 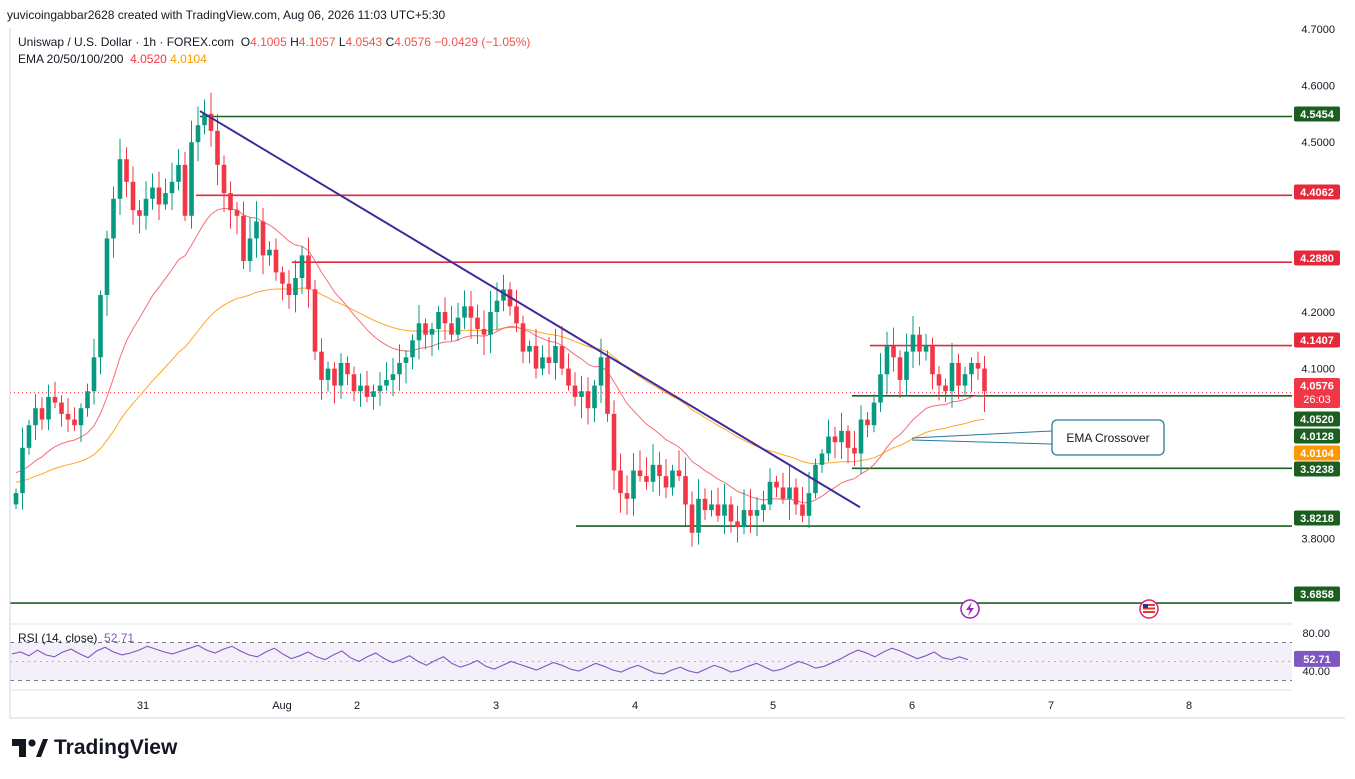 What do you see at coordinates (1318, 539) in the screenshot?
I see `y-tick-label: 3.8000` at bounding box center [1318, 539].